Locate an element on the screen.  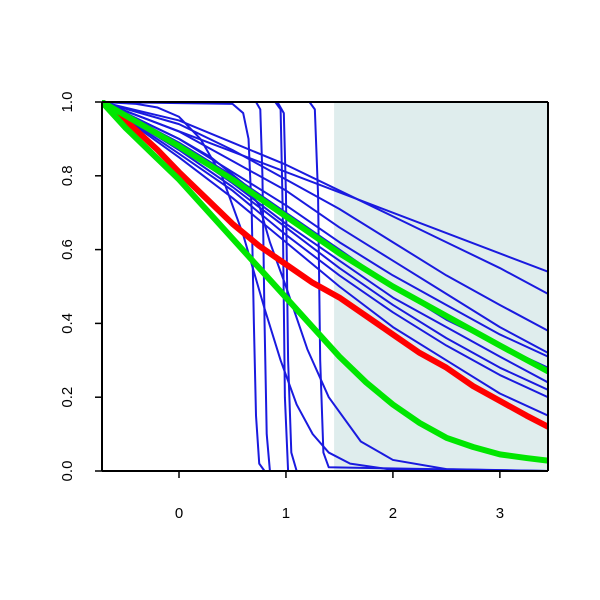
y-tick-label: 0.0 is located at coordinates (67, 471).